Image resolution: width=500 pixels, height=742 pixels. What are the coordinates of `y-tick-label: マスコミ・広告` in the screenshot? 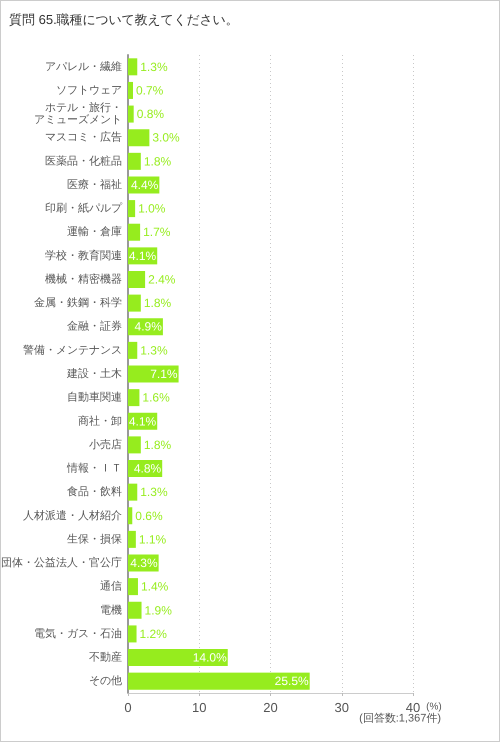 It's located at (83, 137).